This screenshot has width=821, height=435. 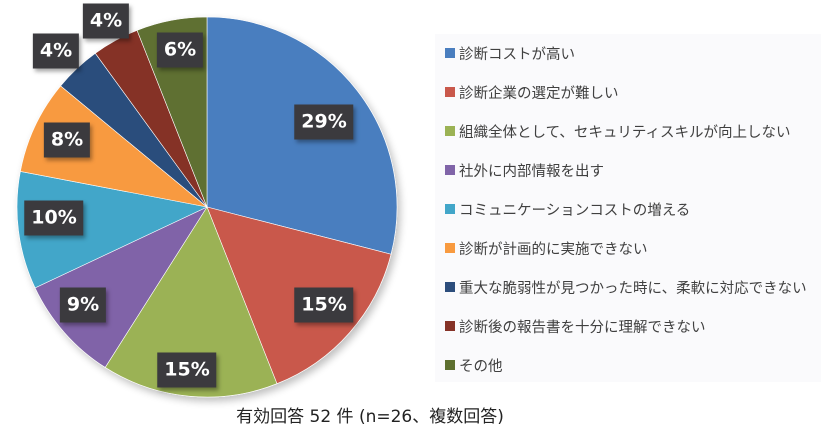 I want to click on data-label-5: 8%, so click(x=67, y=140).